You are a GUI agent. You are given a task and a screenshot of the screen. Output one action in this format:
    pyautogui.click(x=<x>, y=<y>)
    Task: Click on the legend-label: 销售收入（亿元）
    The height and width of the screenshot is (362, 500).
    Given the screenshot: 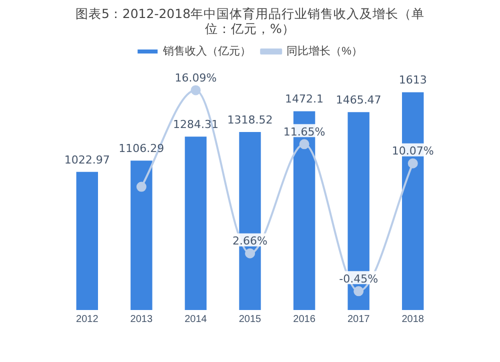 What is the action you would take?
    pyautogui.click(x=207, y=51)
    